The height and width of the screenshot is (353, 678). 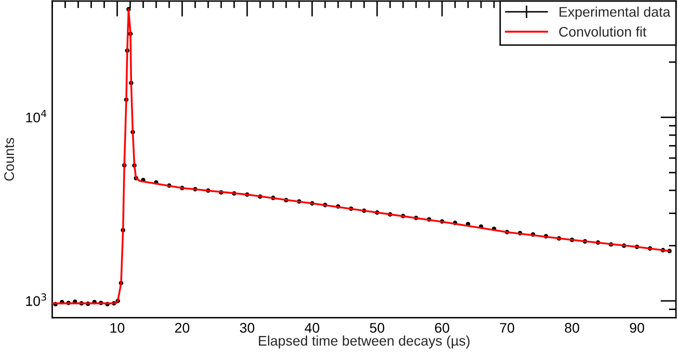 I want to click on x-tick-label: 20, so click(x=182, y=327).